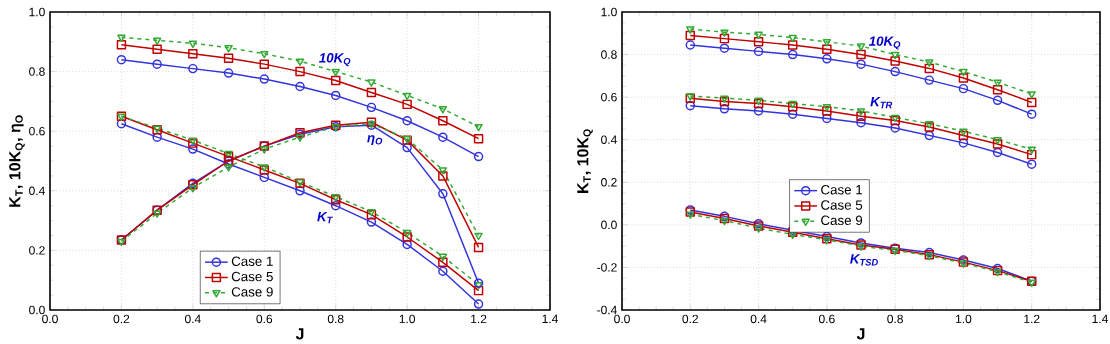 This screenshot has height=344, width=1110. I want to click on y-axis-title: K$_{T}$, 10K$_{Q}$, η$_{O}$, so click(17, 161).